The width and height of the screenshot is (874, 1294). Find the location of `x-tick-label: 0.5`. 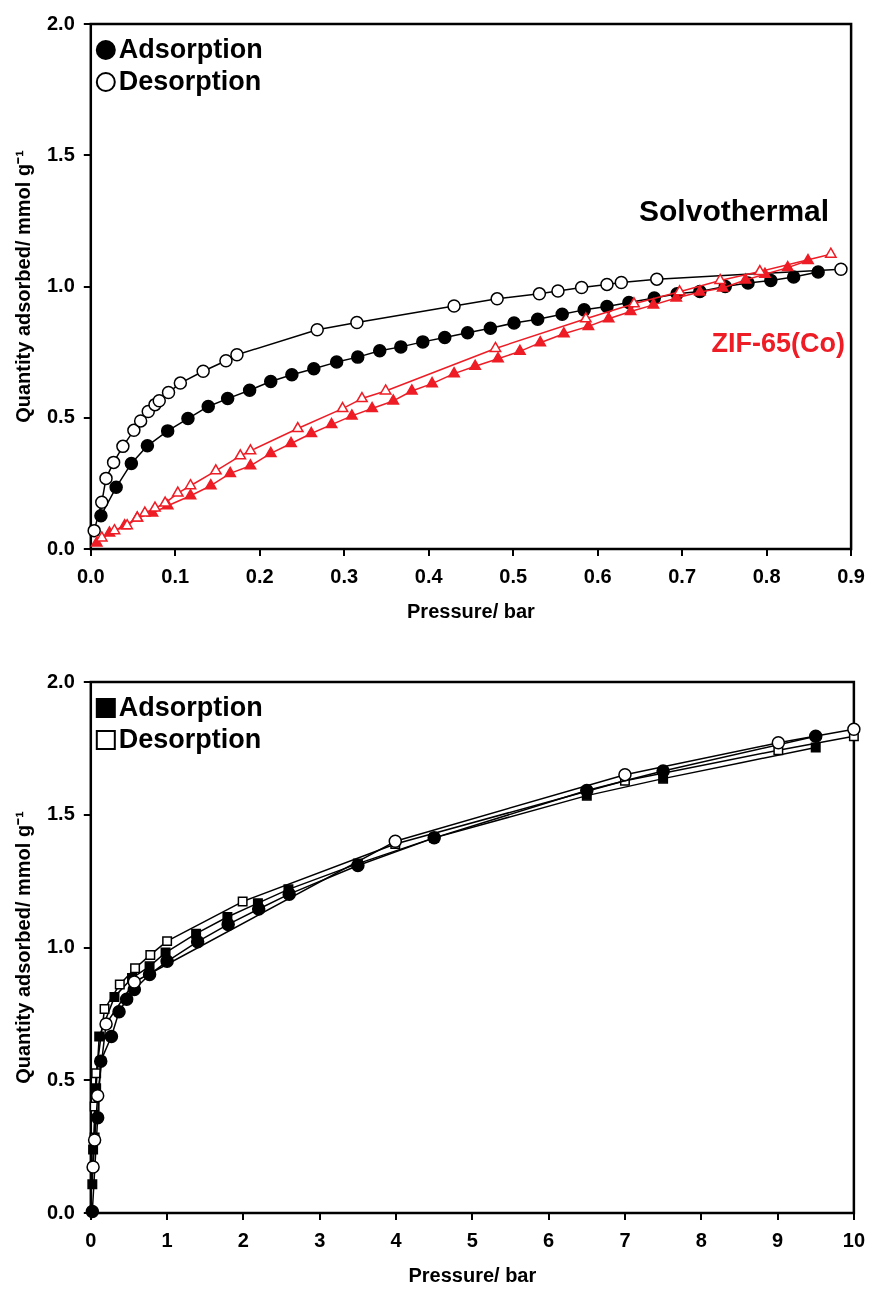

x-tick-label: 0.5 is located at coordinates (513, 575).